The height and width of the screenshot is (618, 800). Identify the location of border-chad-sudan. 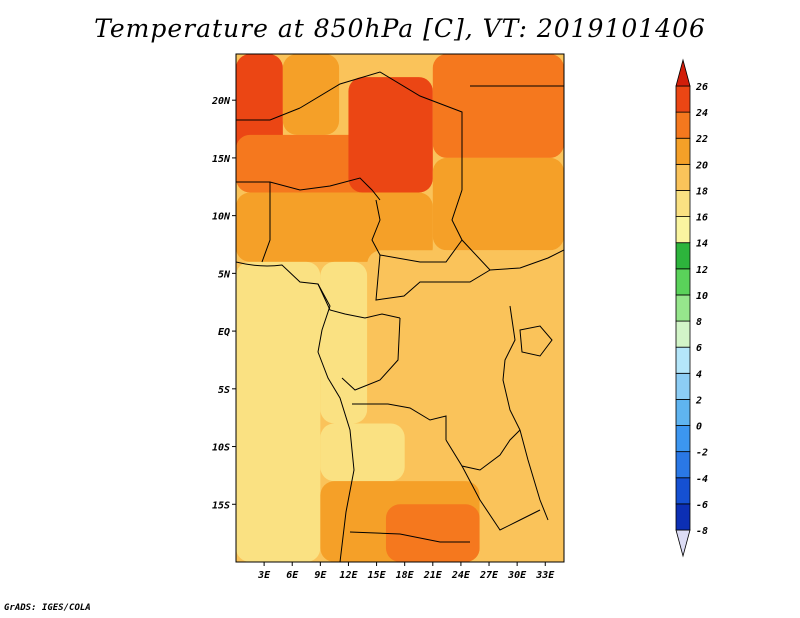
(417, 226).